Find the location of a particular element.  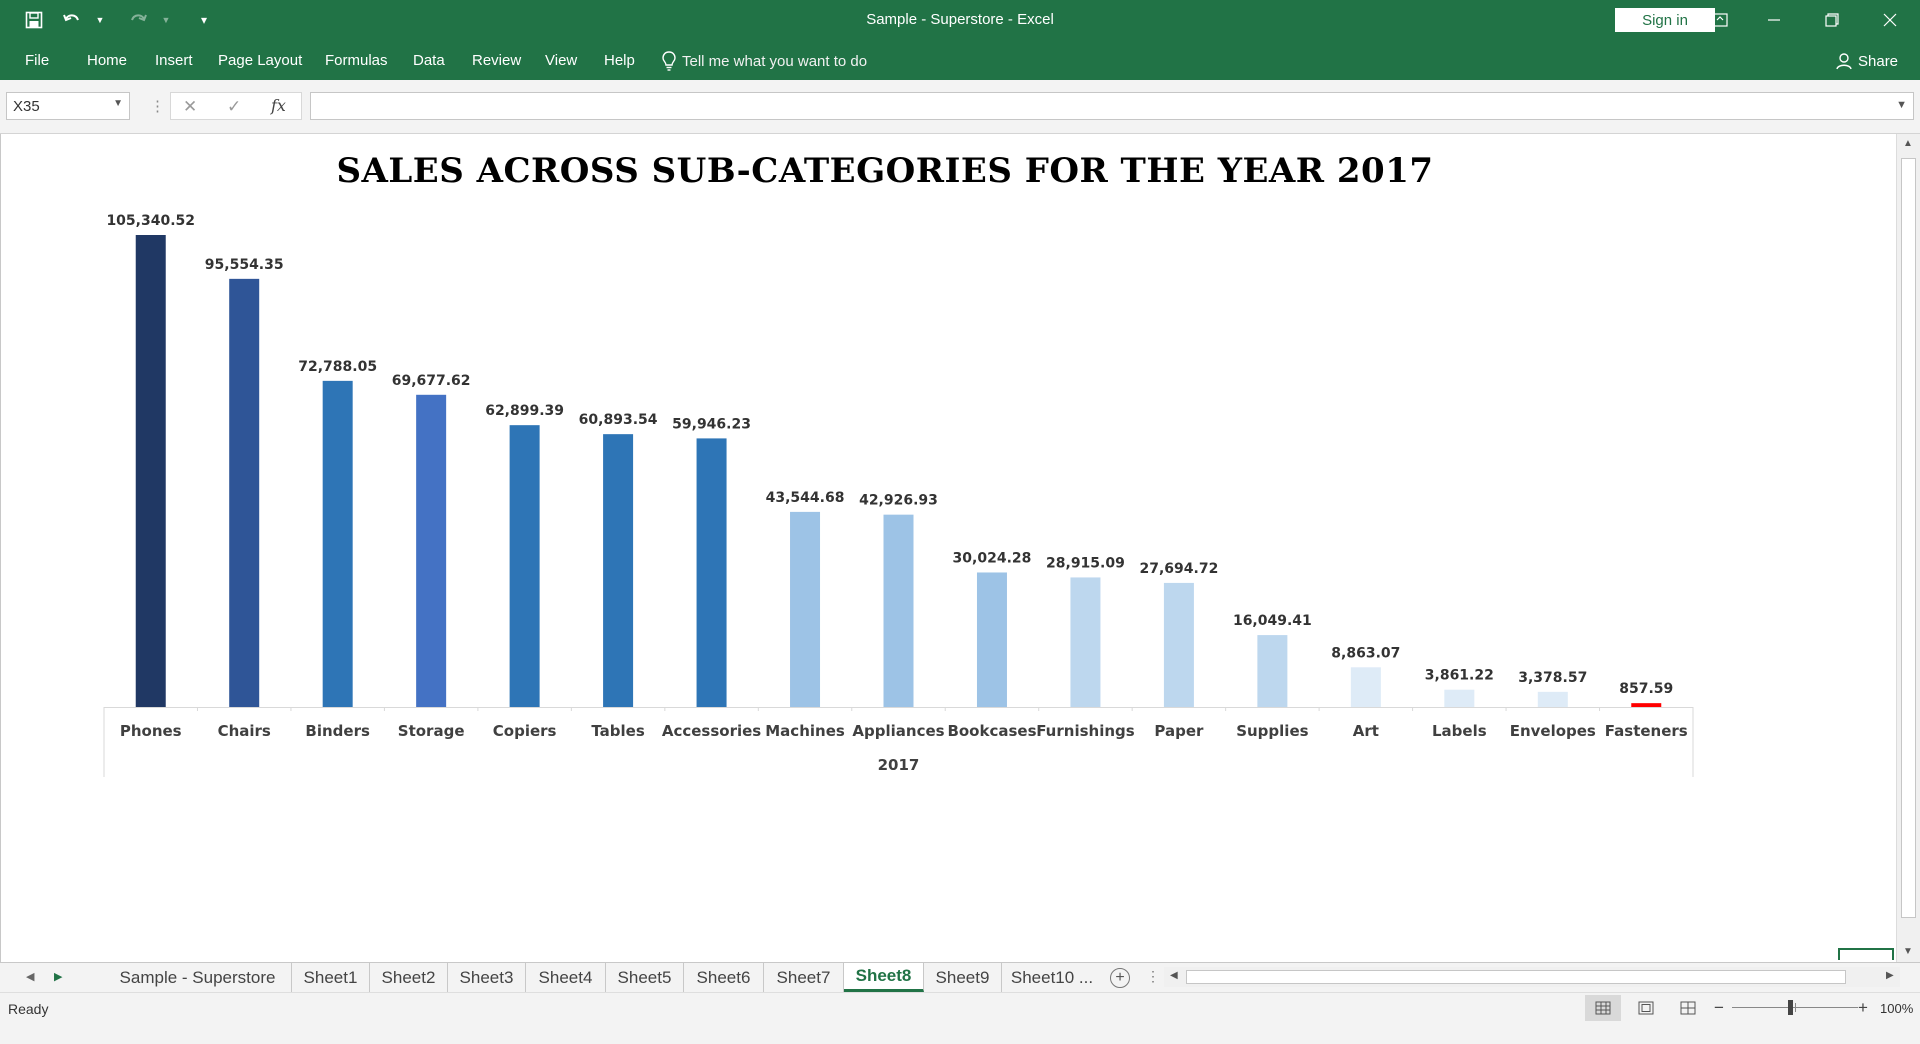

sheet-tab: Sheet2 is located at coordinates (409, 977).